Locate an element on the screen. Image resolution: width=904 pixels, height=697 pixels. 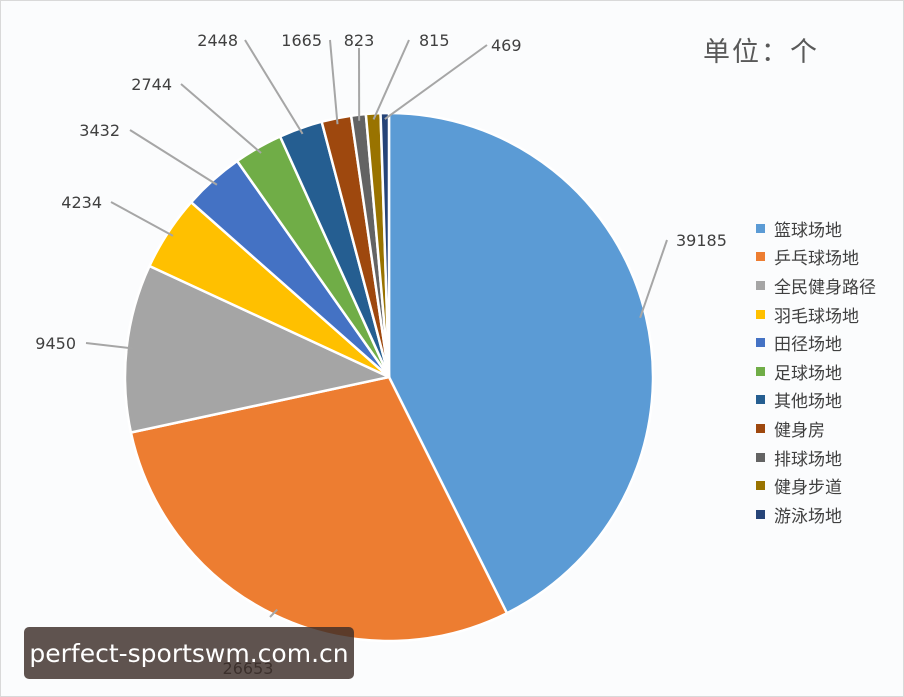
data-label-5: 3432 is located at coordinates (99, 130).